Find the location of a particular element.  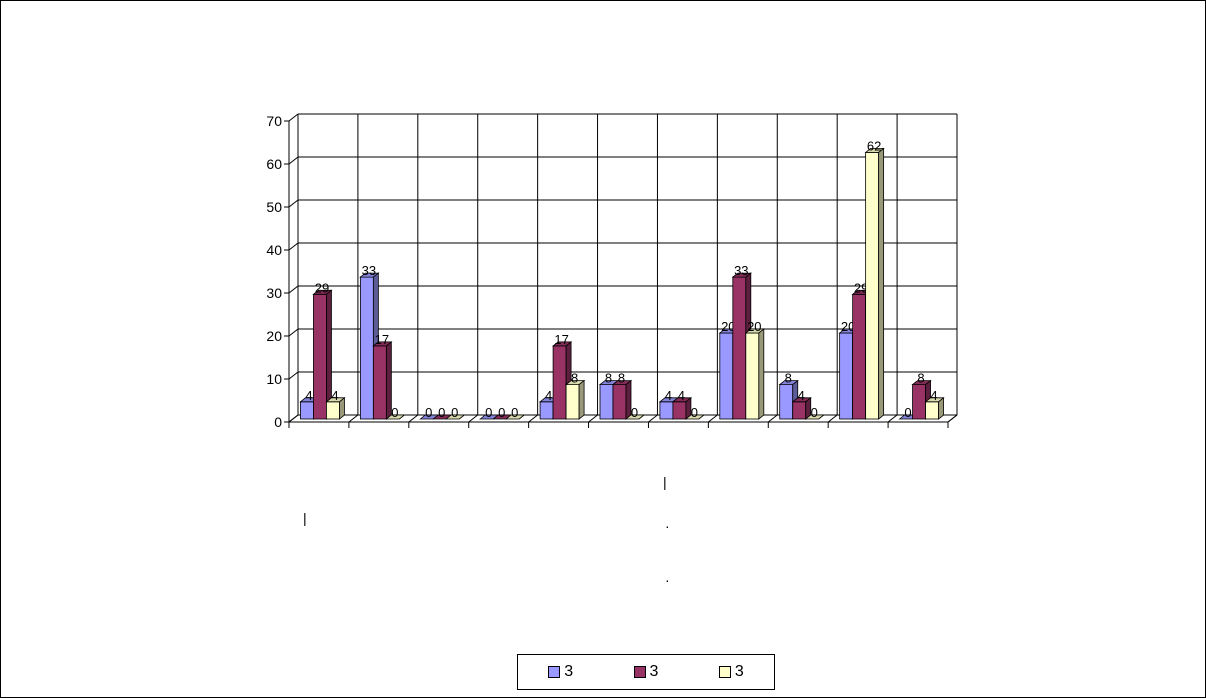

legend: 3 3 3 is located at coordinates (646, 672).